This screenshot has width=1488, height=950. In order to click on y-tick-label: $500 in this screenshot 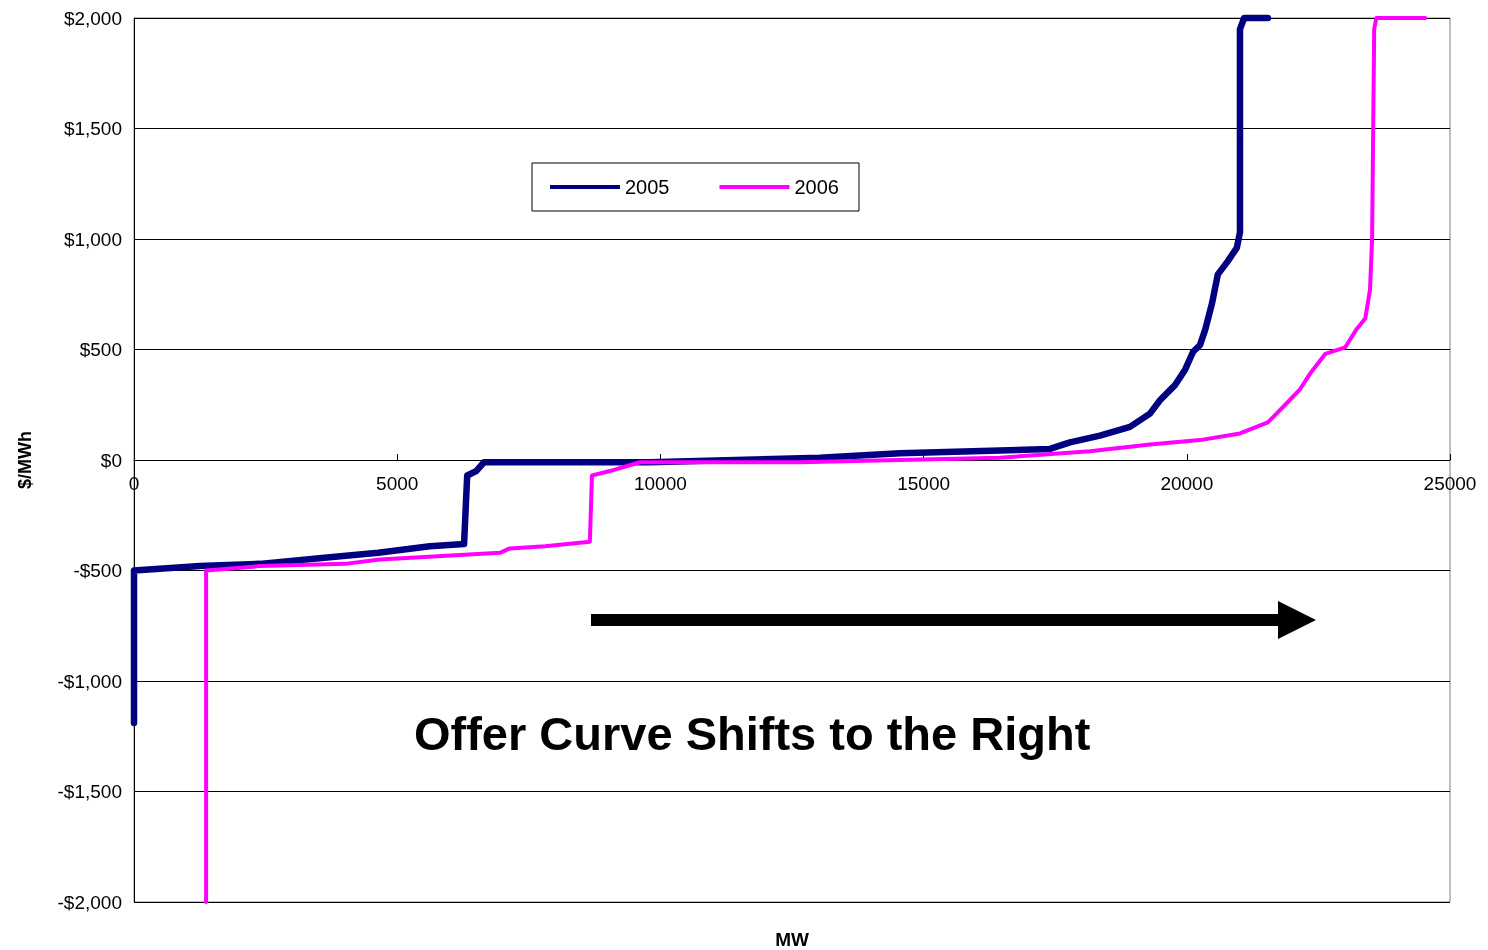, I will do `click(100, 349)`.